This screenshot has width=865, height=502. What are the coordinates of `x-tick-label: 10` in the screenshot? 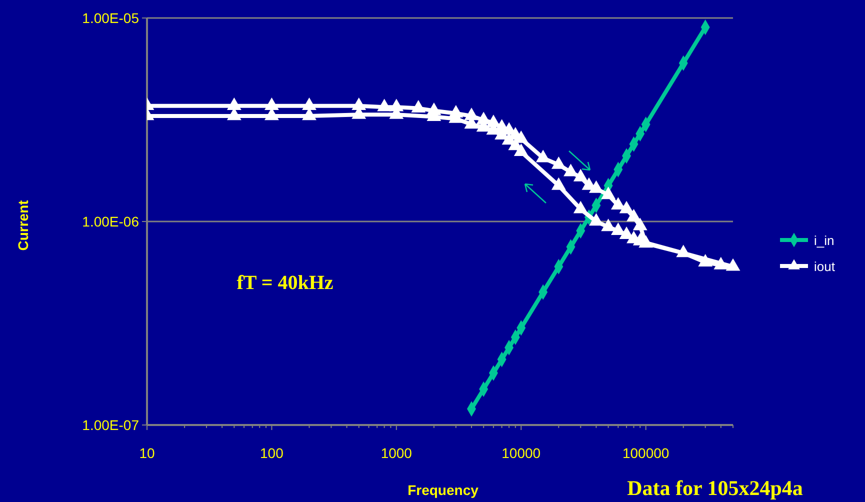 It's located at (147, 453).